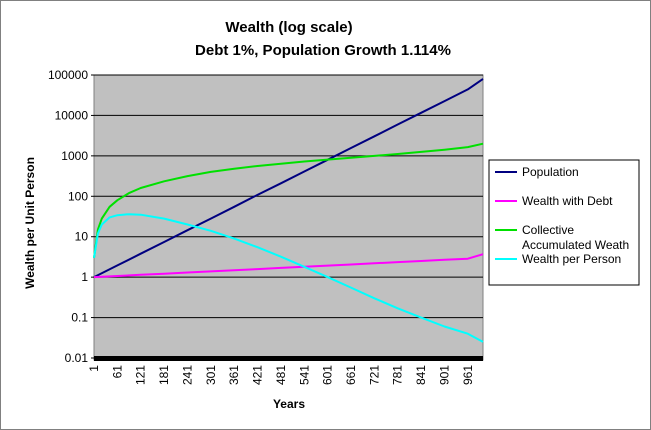 The width and height of the screenshot is (651, 430). Describe the element at coordinates (550, 172) in the screenshot. I see `legend-label-population: Population` at that location.